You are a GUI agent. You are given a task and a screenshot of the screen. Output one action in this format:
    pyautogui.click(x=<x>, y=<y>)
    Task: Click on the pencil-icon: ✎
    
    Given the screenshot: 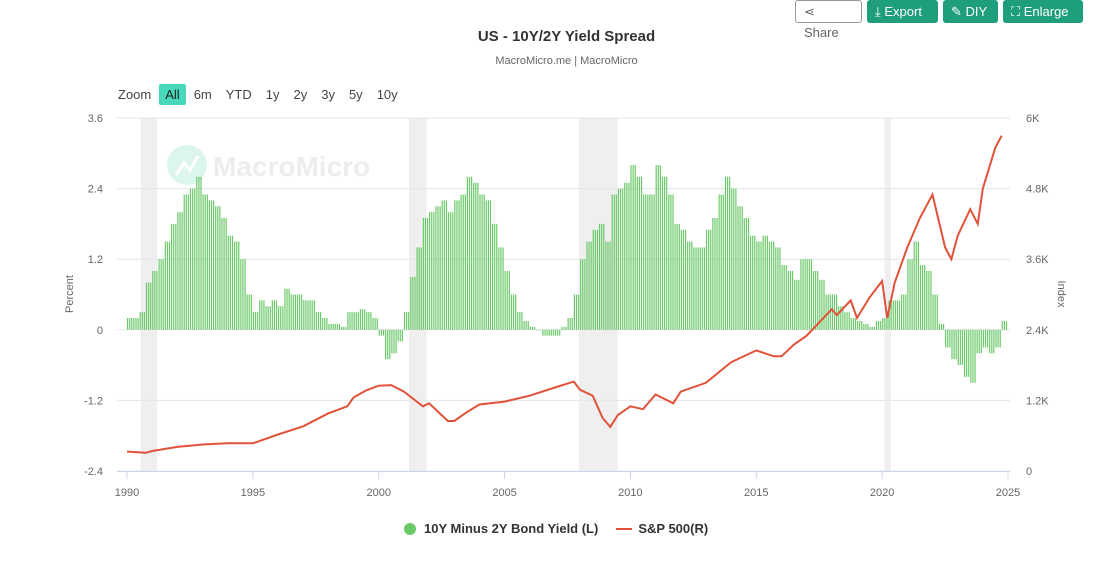 What is the action you would take?
    pyautogui.click(x=958, y=11)
    